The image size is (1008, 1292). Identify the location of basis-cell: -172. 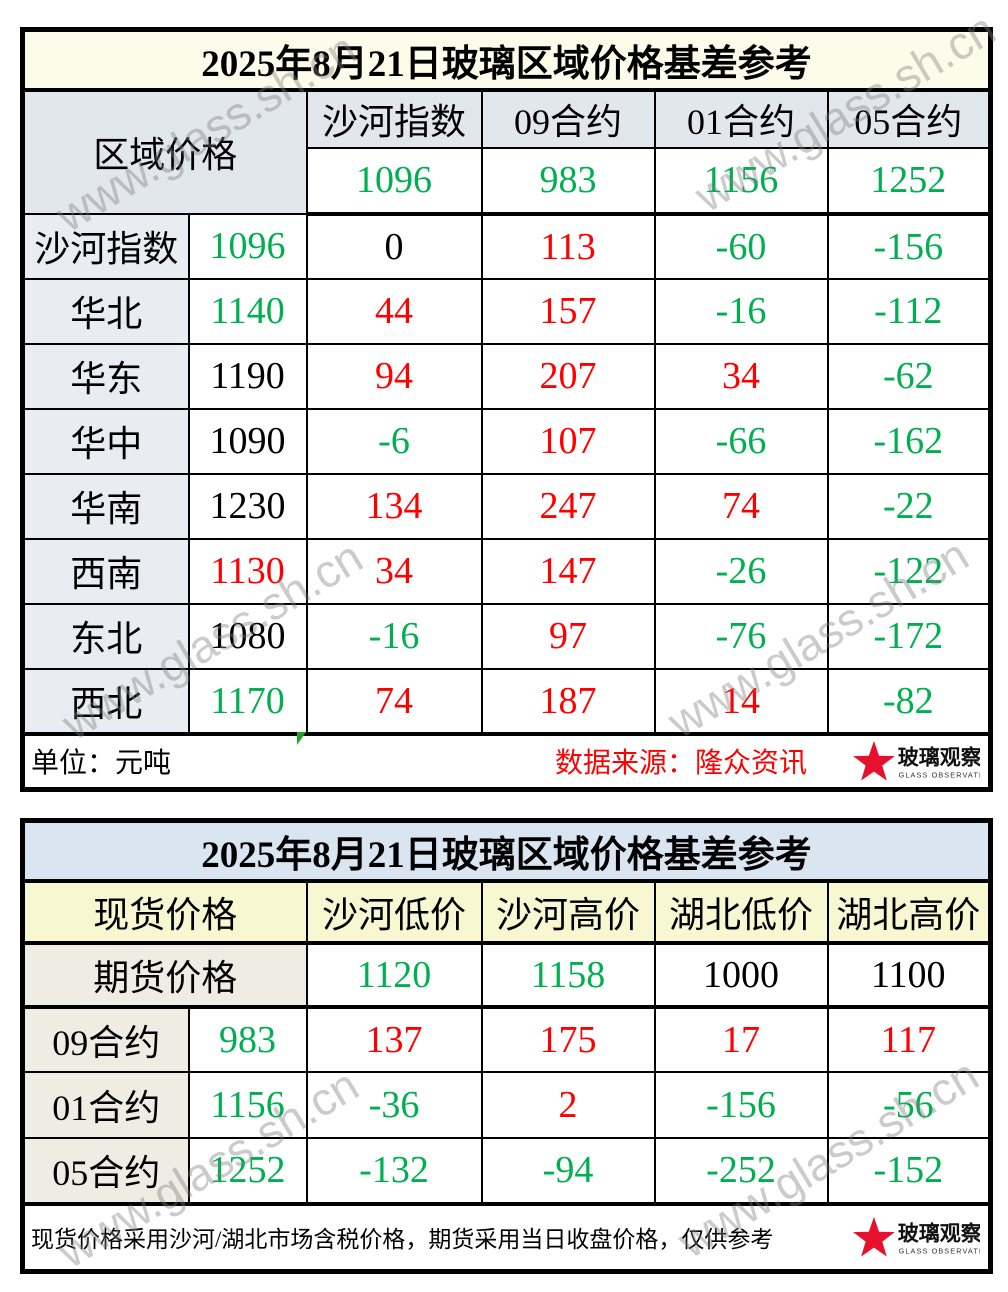
(909, 636).